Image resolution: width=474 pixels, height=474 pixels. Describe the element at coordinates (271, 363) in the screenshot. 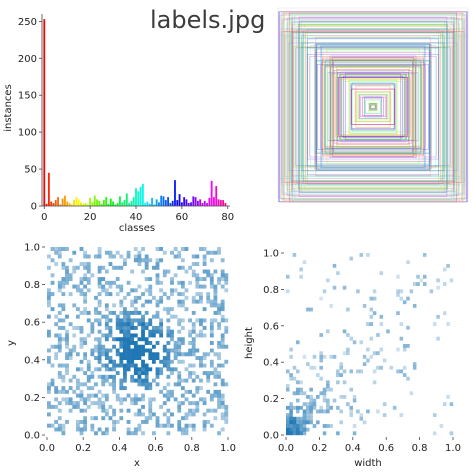

I see `y-tick-label: 0.4` at that location.